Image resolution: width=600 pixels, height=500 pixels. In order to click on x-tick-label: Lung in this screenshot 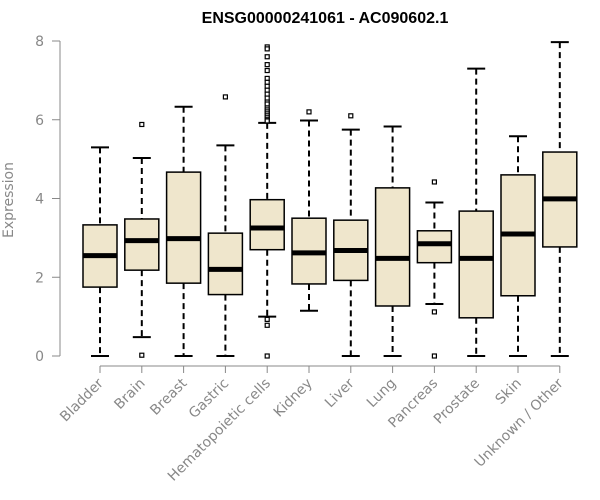, I will do `click(381, 393)`.